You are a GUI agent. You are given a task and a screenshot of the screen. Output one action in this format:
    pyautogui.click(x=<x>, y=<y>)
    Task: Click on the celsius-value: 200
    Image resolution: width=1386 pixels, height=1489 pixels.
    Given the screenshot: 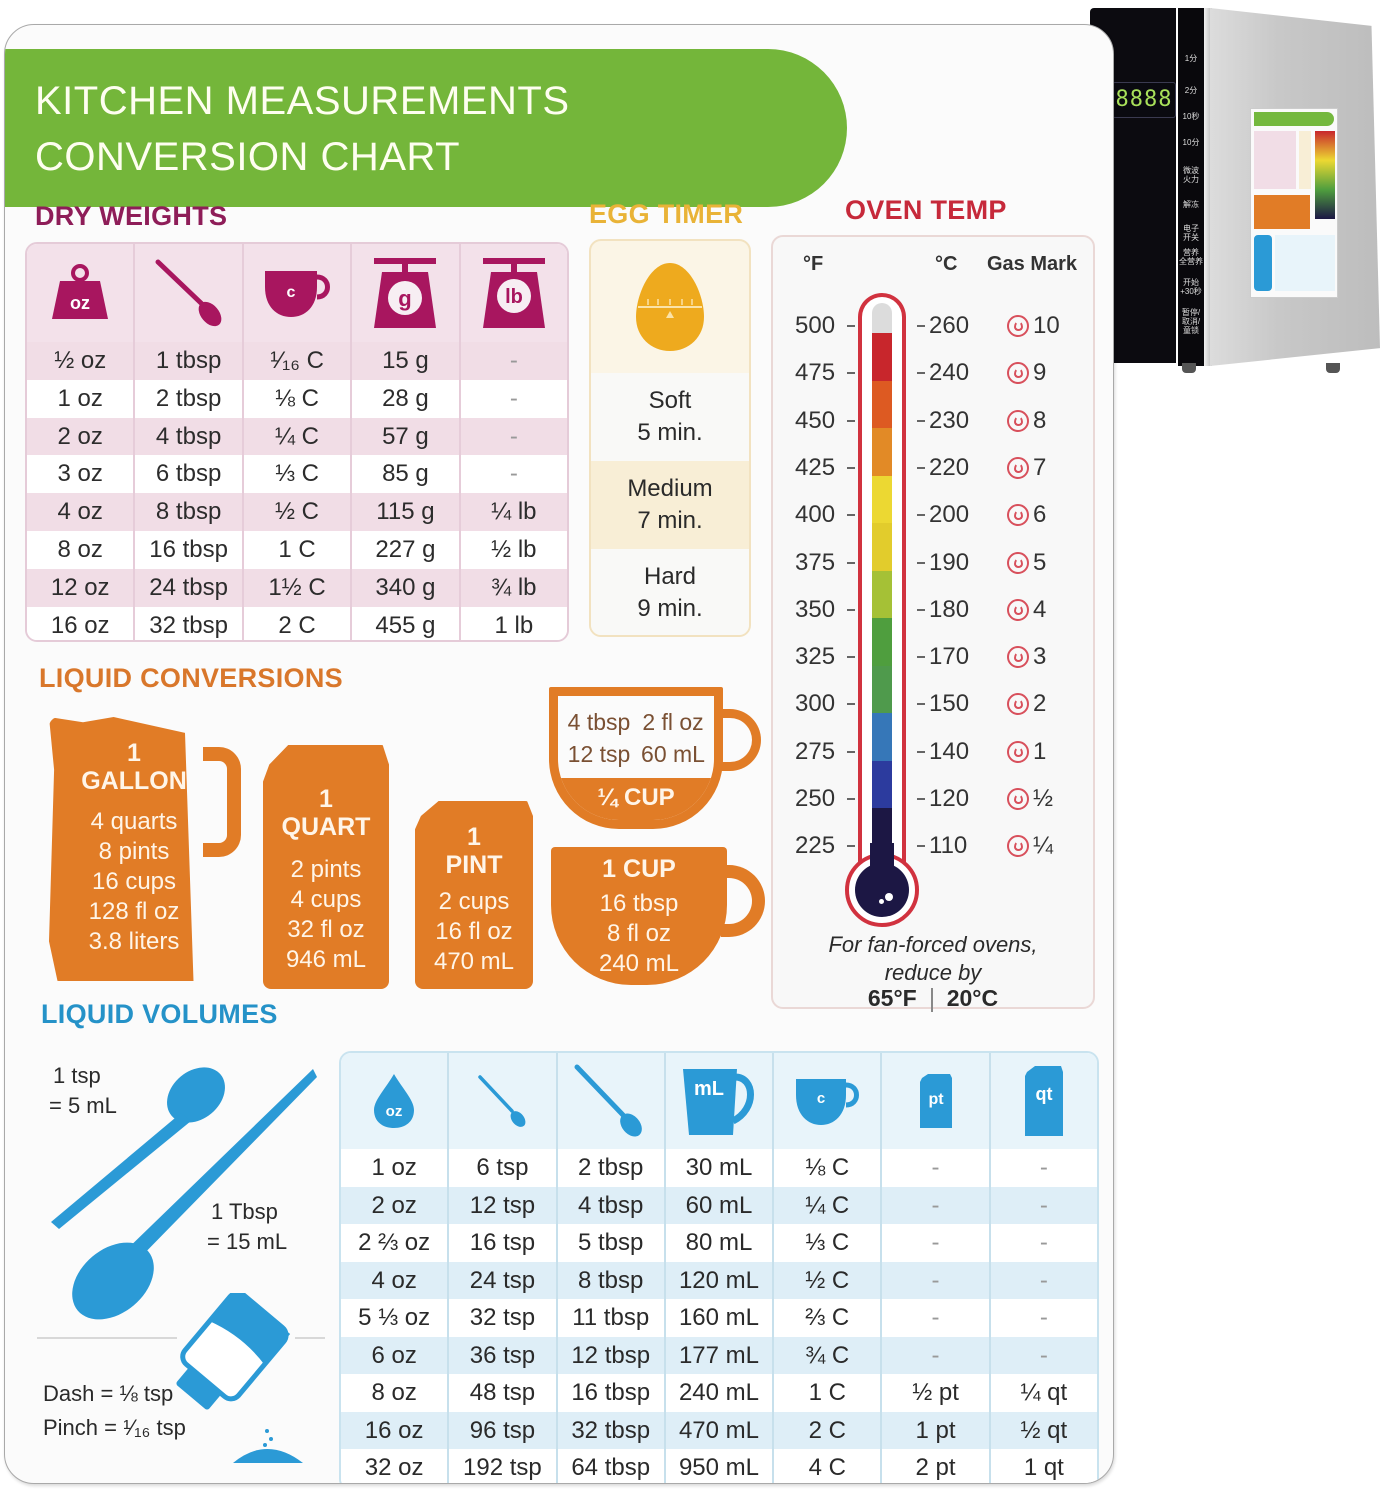 What is the action you would take?
    pyautogui.click(x=949, y=515)
    